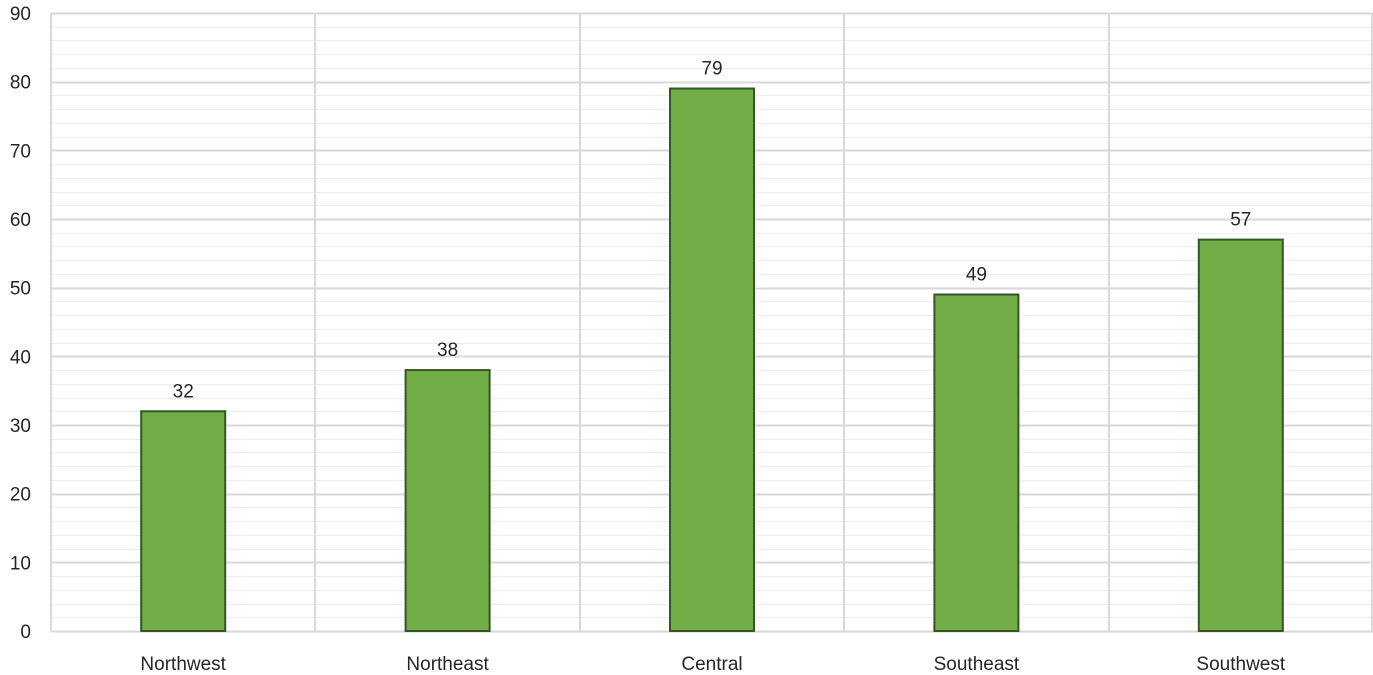 The height and width of the screenshot is (675, 1373). I want to click on y-tick-label: 10, so click(20, 563).